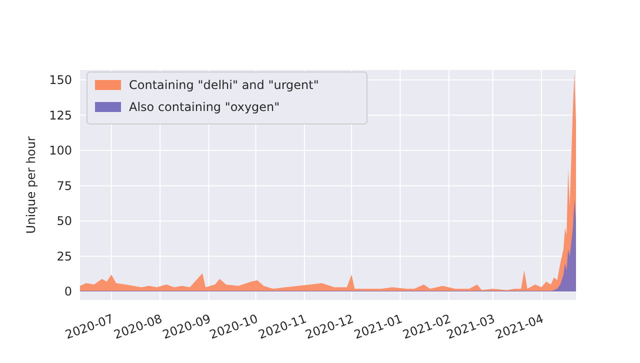  Describe the element at coordinates (204, 107) in the screenshot. I see `legend-label: Also containing "oxygen"` at that location.